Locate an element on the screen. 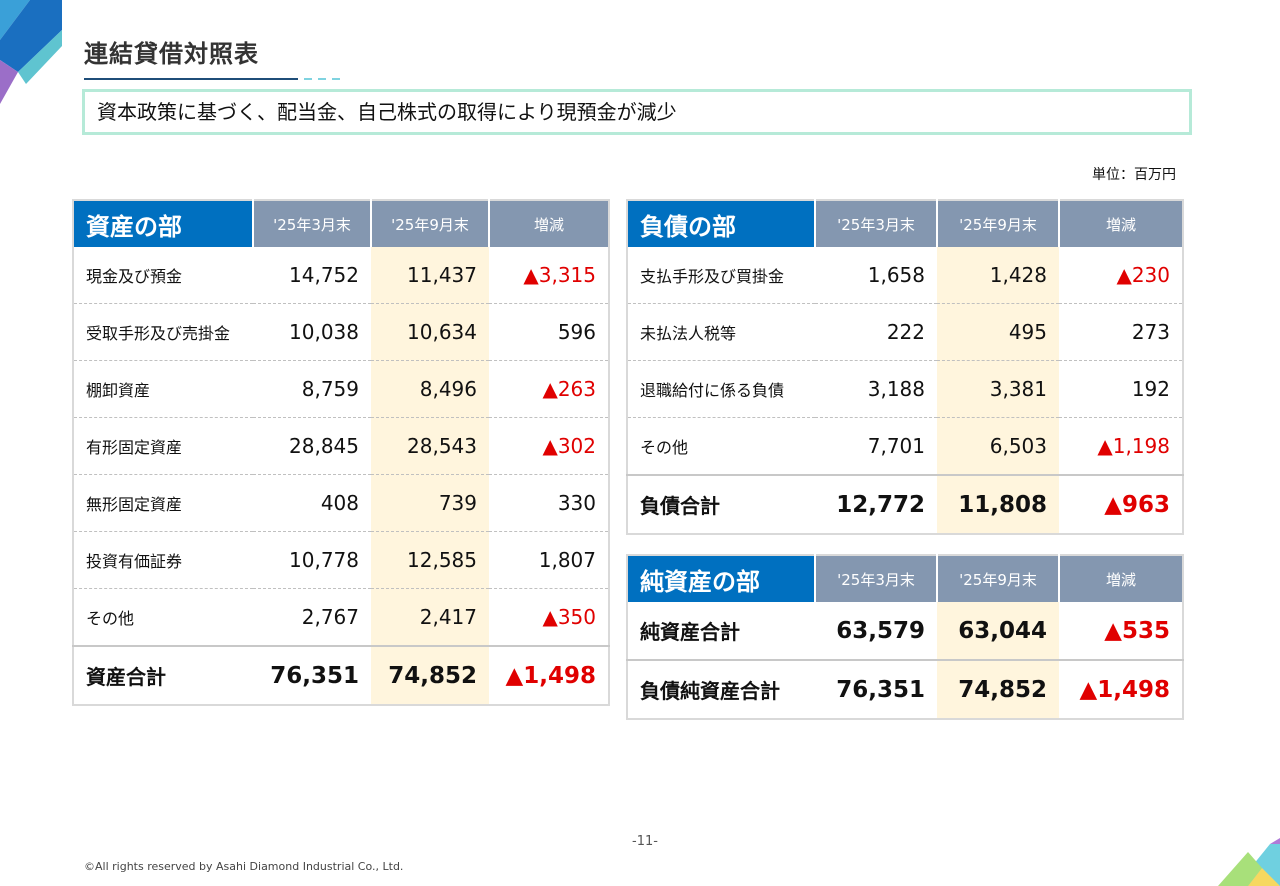  table-row: 受取手形及び売掛金 10,038 10,634 596 is located at coordinates (341, 332).